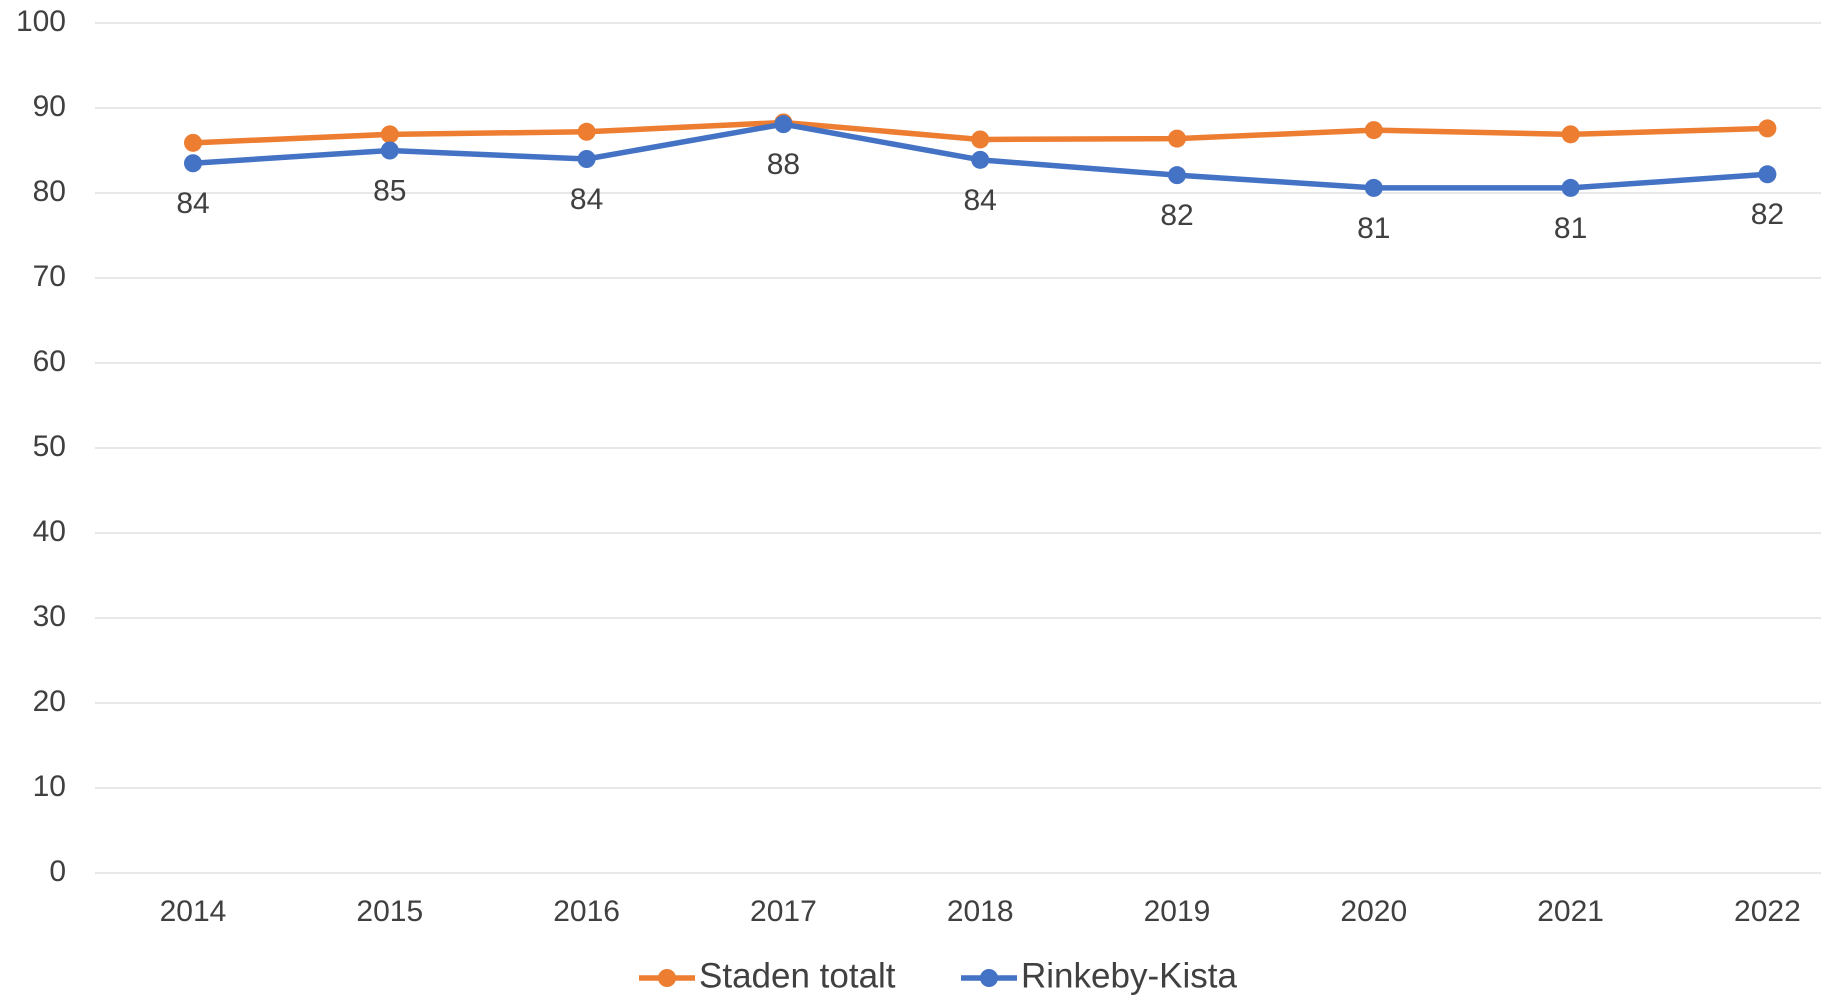 The image size is (1821, 1000). I want to click on y-tick-label: 50, so click(49, 446).